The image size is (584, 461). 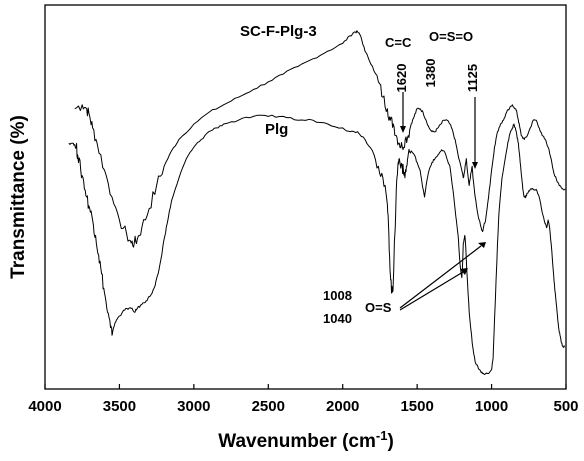 I want to click on annotation-1040: 1040, so click(x=337, y=318).